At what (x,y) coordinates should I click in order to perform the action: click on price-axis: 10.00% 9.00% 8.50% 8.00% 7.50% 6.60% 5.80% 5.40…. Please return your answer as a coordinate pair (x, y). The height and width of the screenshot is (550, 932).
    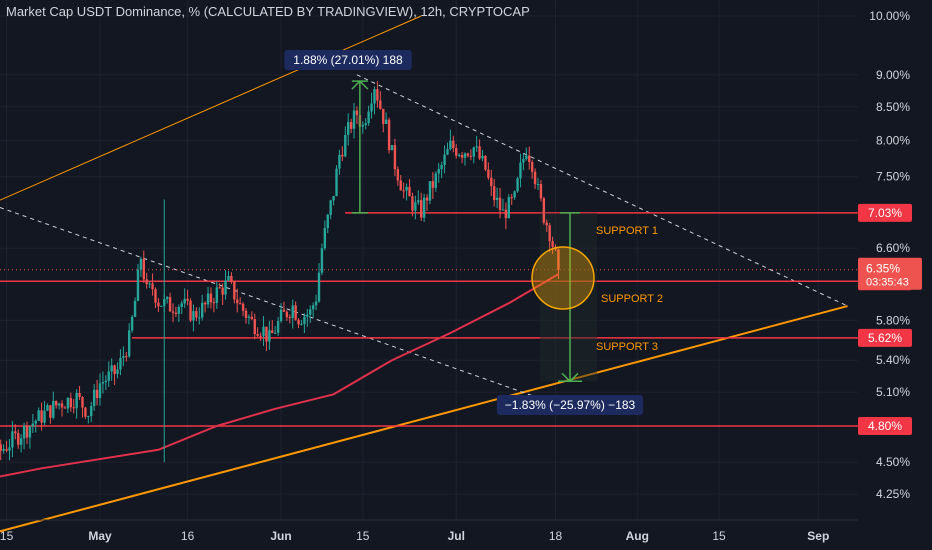
    Looking at the image, I should click on (890, 255).